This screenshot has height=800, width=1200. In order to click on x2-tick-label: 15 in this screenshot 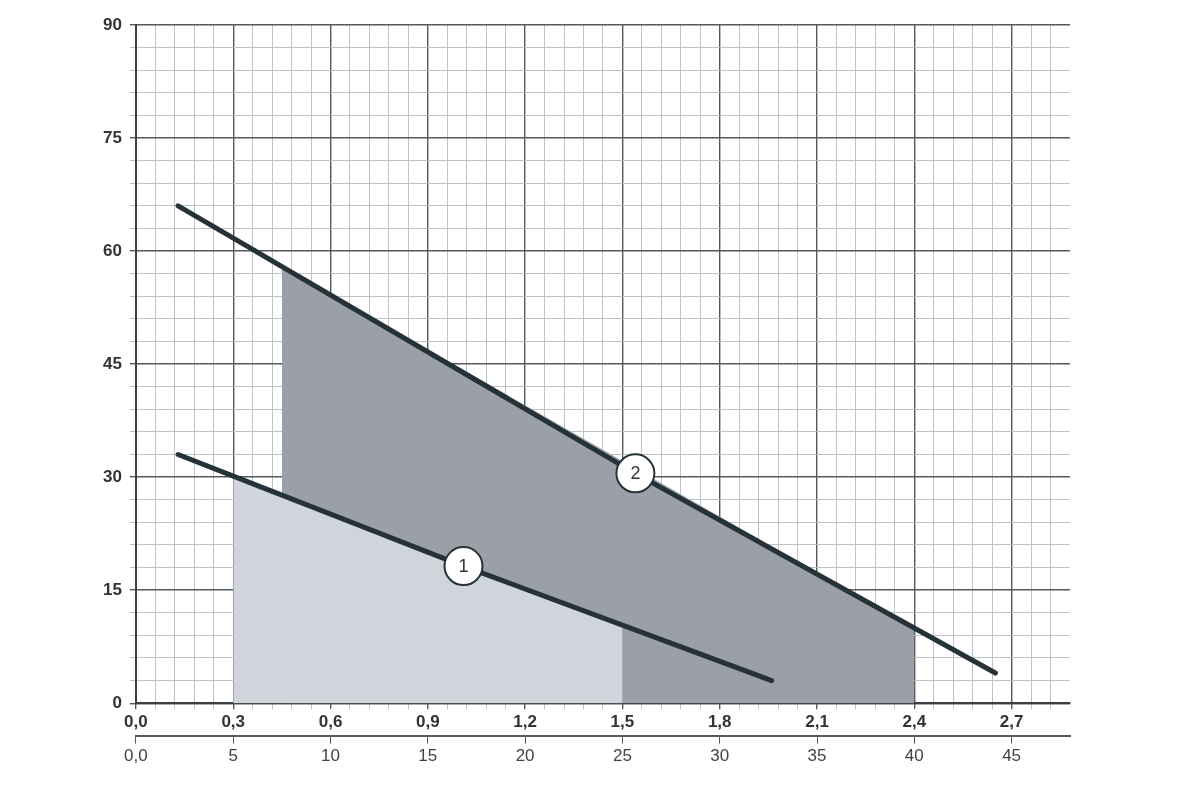, I will do `click(428, 756)`.